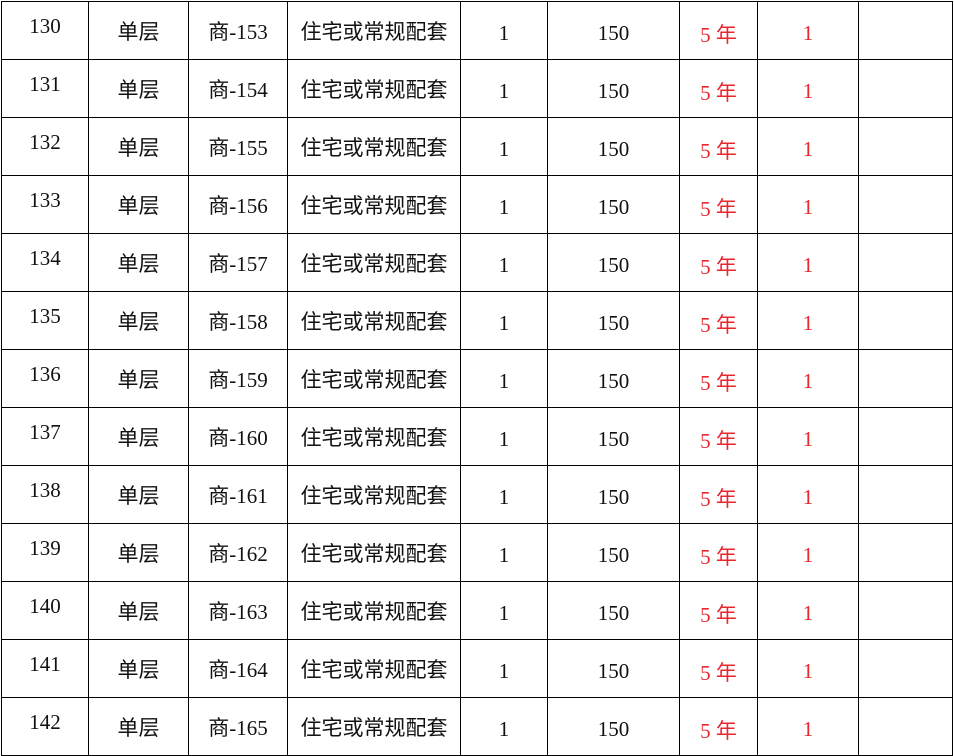 Image resolution: width=954 pixels, height=756 pixels. I want to click on row-number-cell: 130, so click(45, 30).